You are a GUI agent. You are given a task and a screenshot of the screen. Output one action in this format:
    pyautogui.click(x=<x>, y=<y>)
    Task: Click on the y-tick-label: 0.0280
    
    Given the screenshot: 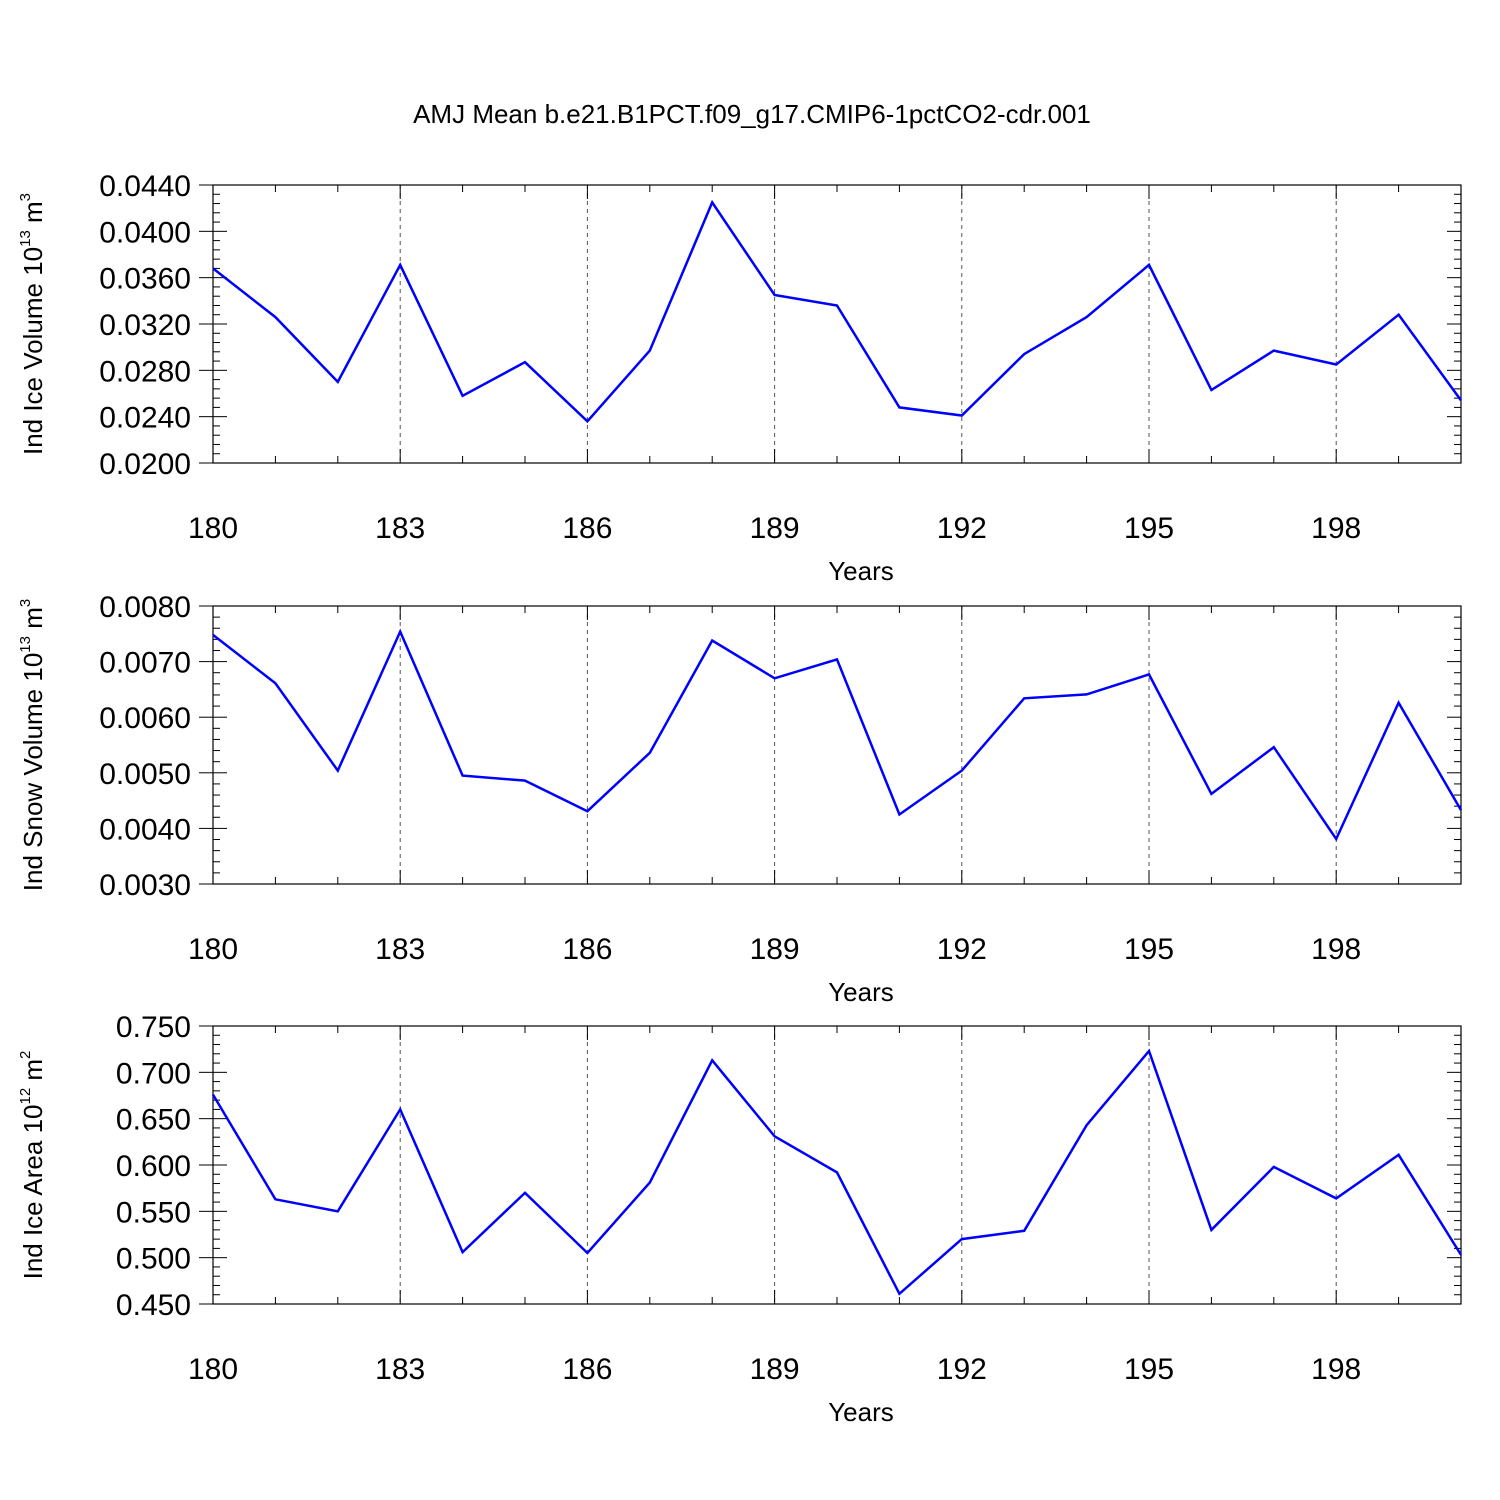 What is the action you would take?
    pyautogui.click(x=145, y=371)
    